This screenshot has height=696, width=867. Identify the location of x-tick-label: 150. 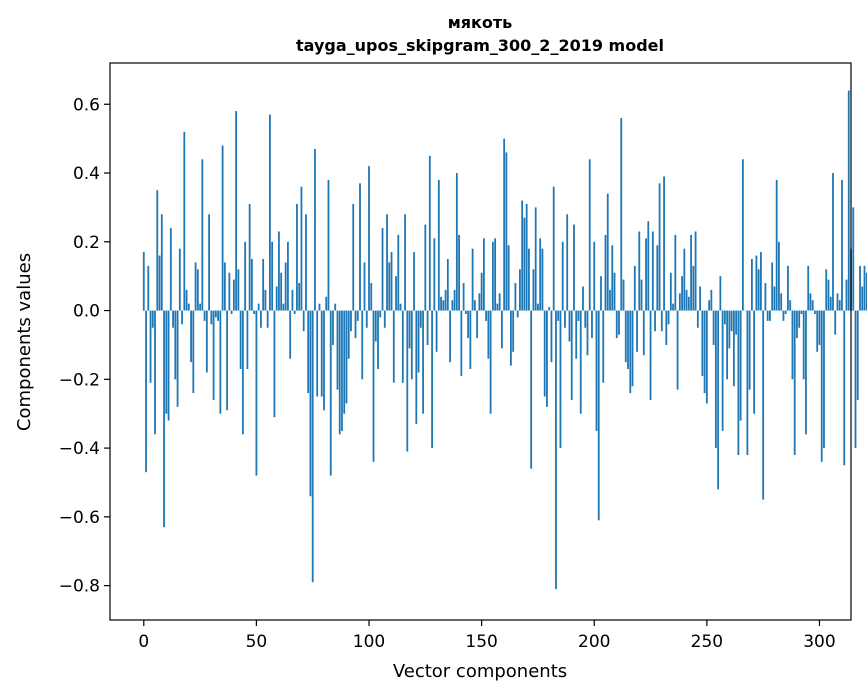
(481, 642).